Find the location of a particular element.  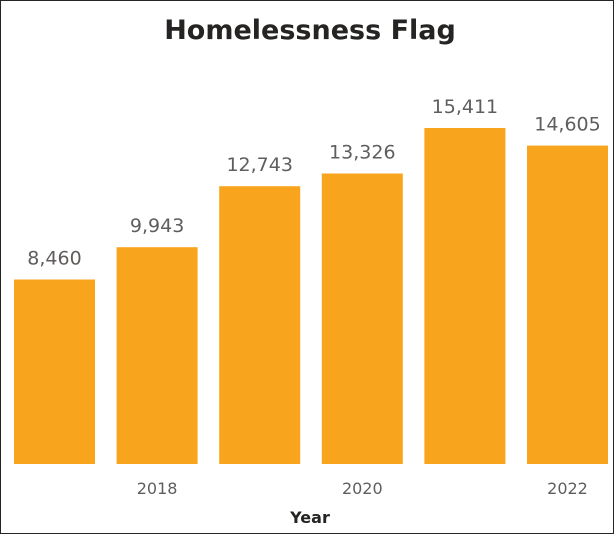

x-tick-label-2022: 2022 is located at coordinates (567, 488).